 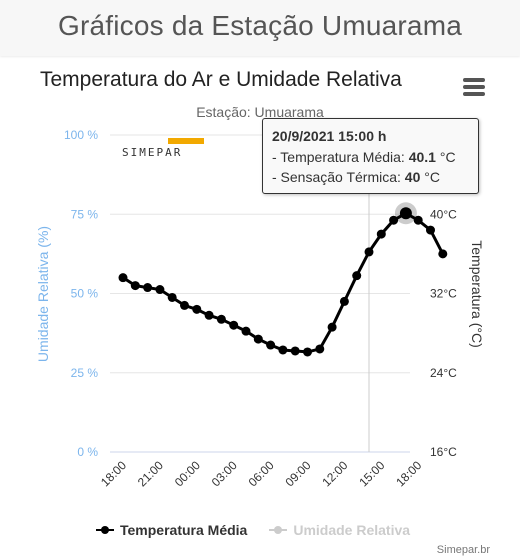 What do you see at coordinates (43, 294) in the screenshot?
I see `left-axis-label: Umidade Relativa (%)` at bounding box center [43, 294].